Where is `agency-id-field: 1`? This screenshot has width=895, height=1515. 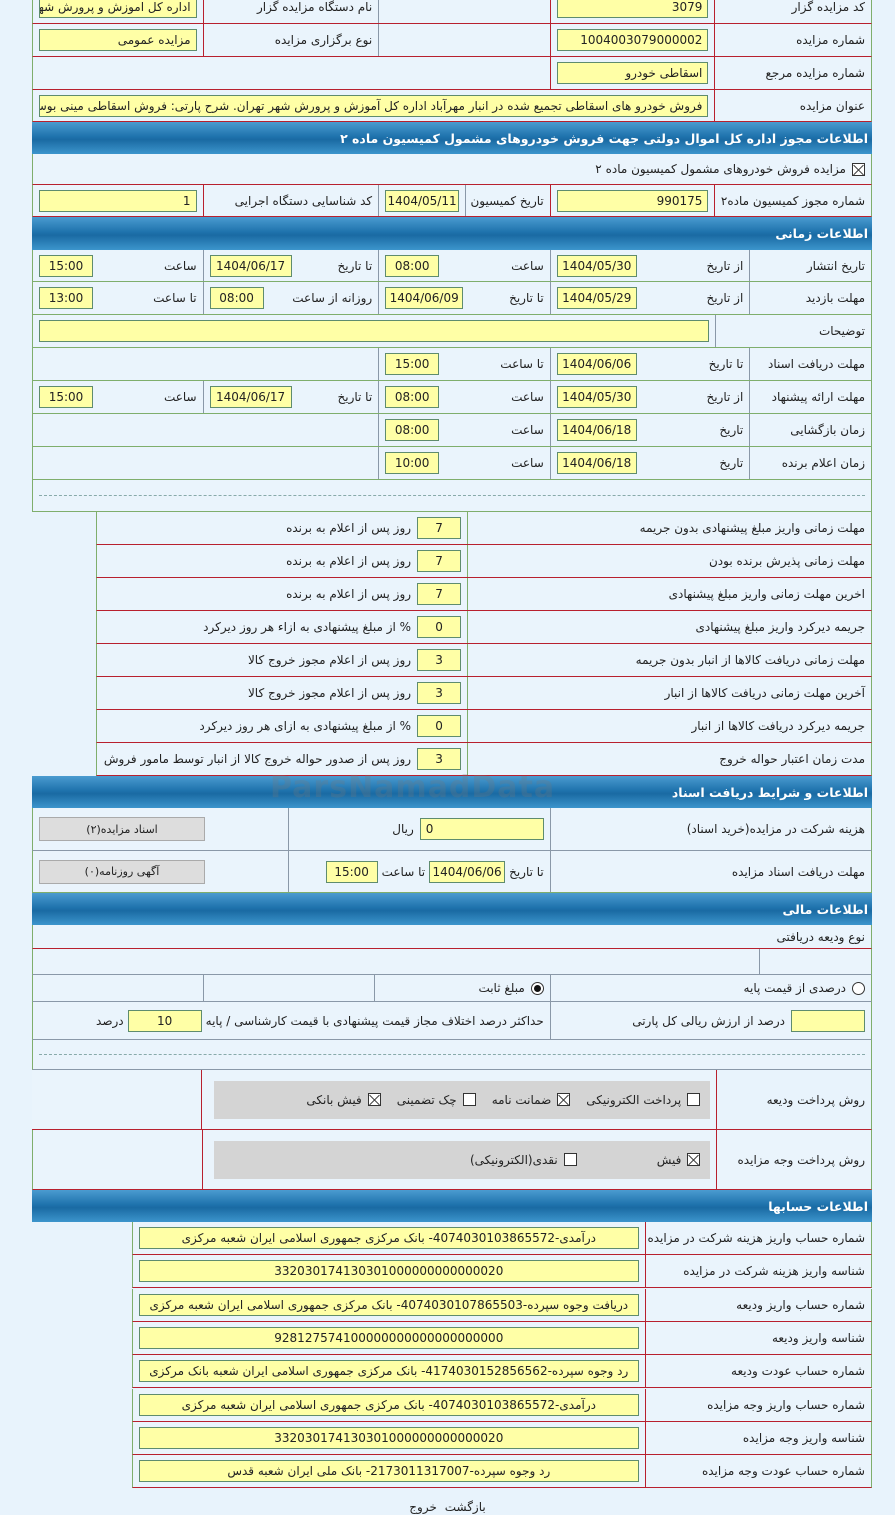 agency-id-field: 1 is located at coordinates (117, 200).